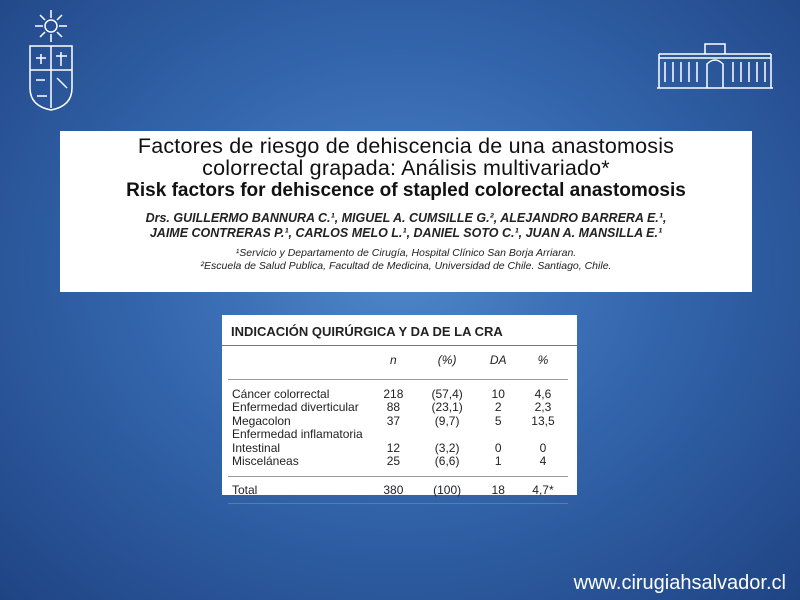 Image resolution: width=800 pixels, height=600 pixels. Describe the element at coordinates (498, 461) in the screenshot. I see `table-cell: 1` at that location.